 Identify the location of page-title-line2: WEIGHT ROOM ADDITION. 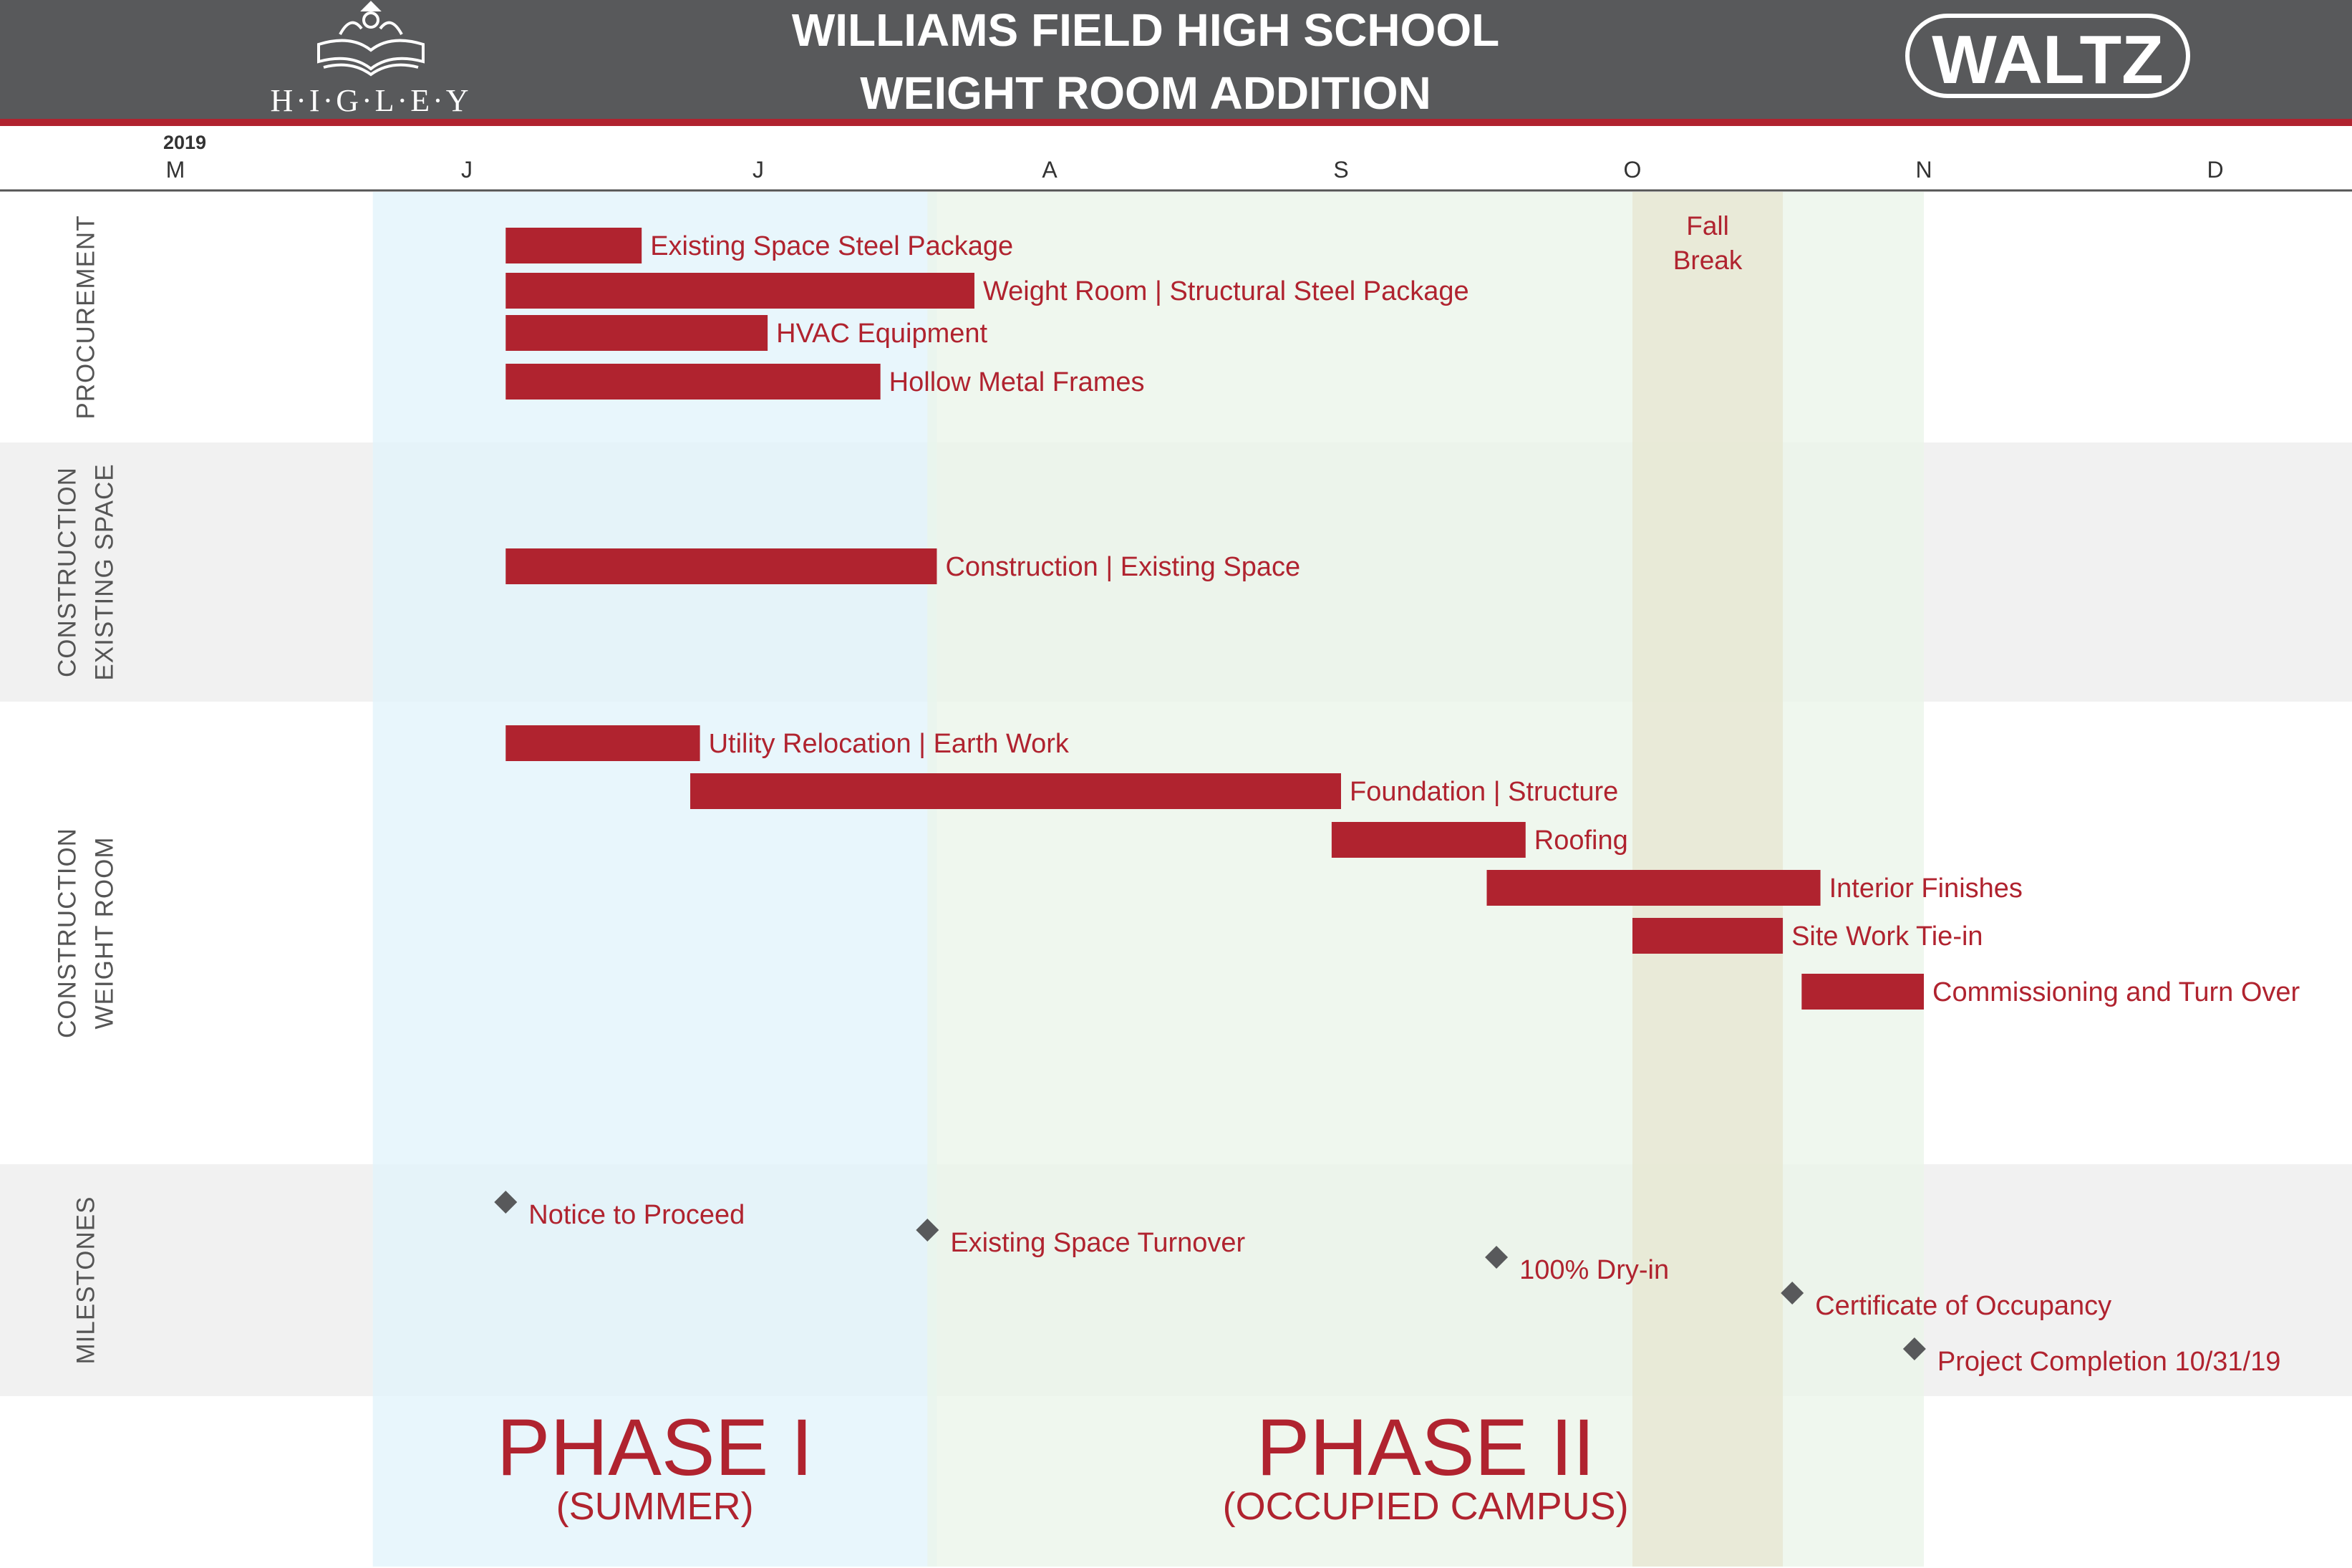
(1145, 93).